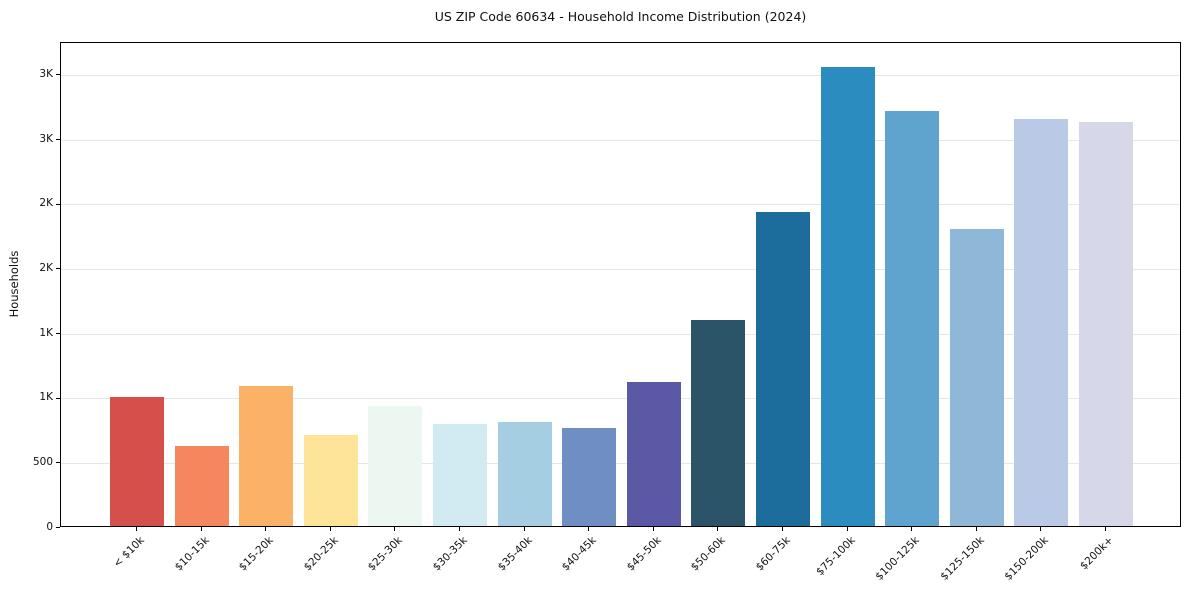 The image size is (1189, 590). I want to click on y-tick-label: 0, so click(49, 526).